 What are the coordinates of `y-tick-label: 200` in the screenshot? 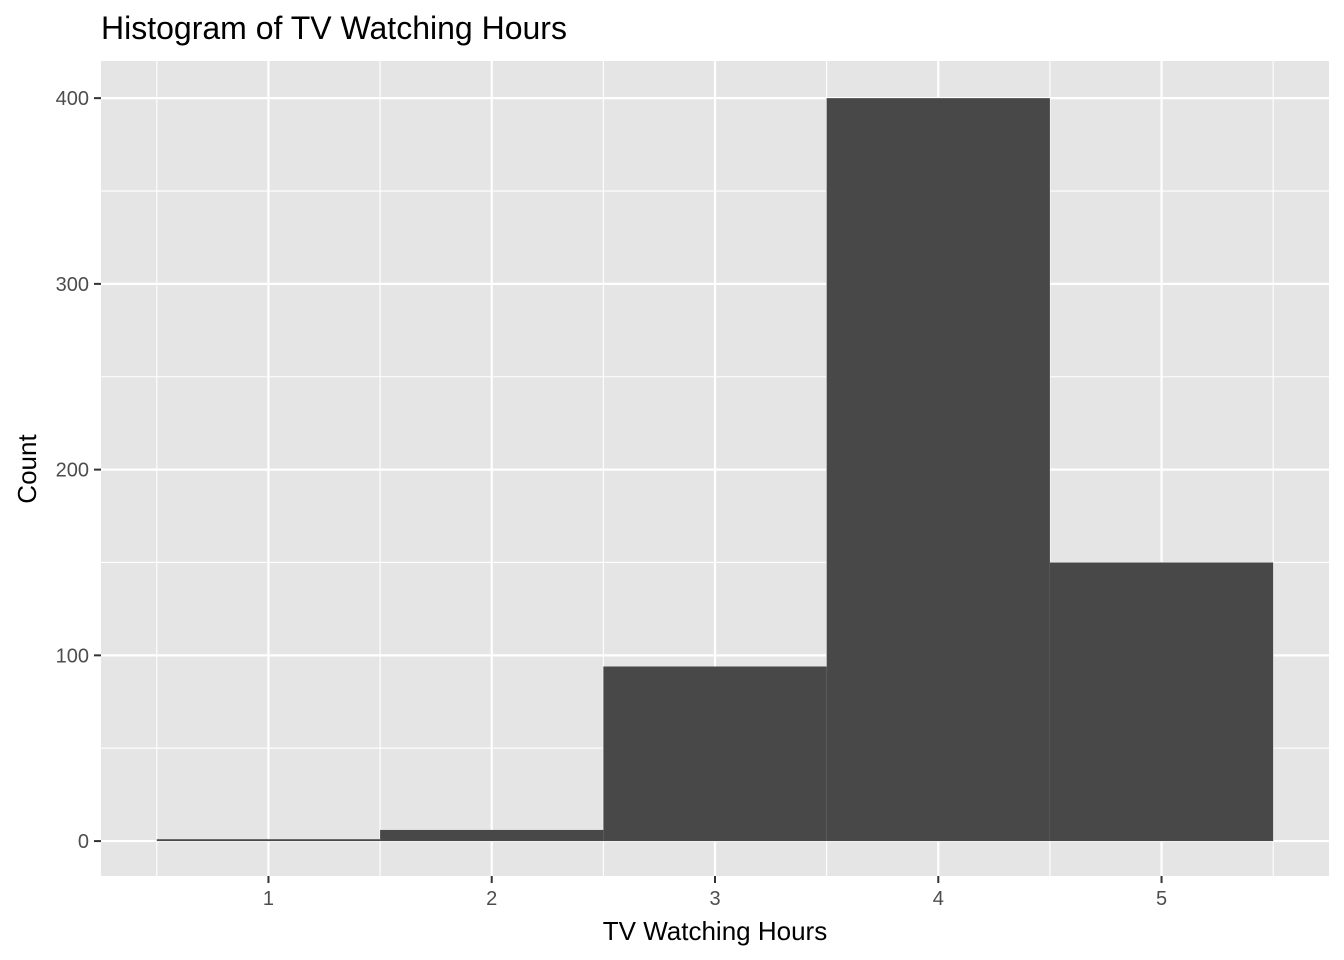 It's located at (72, 471).